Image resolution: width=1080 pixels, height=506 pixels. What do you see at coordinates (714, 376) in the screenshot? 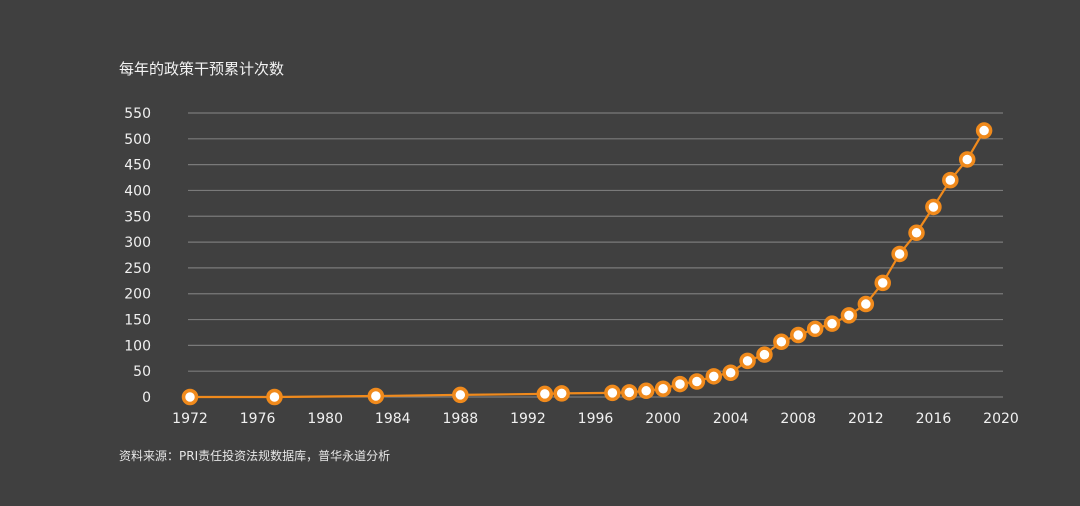
I see `data-point-2003` at bounding box center [714, 376].